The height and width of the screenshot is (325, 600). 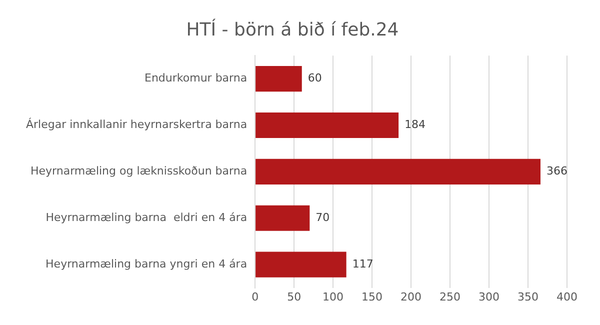 What do you see at coordinates (557, 171) in the screenshot?
I see `data-label: 366` at bounding box center [557, 171].